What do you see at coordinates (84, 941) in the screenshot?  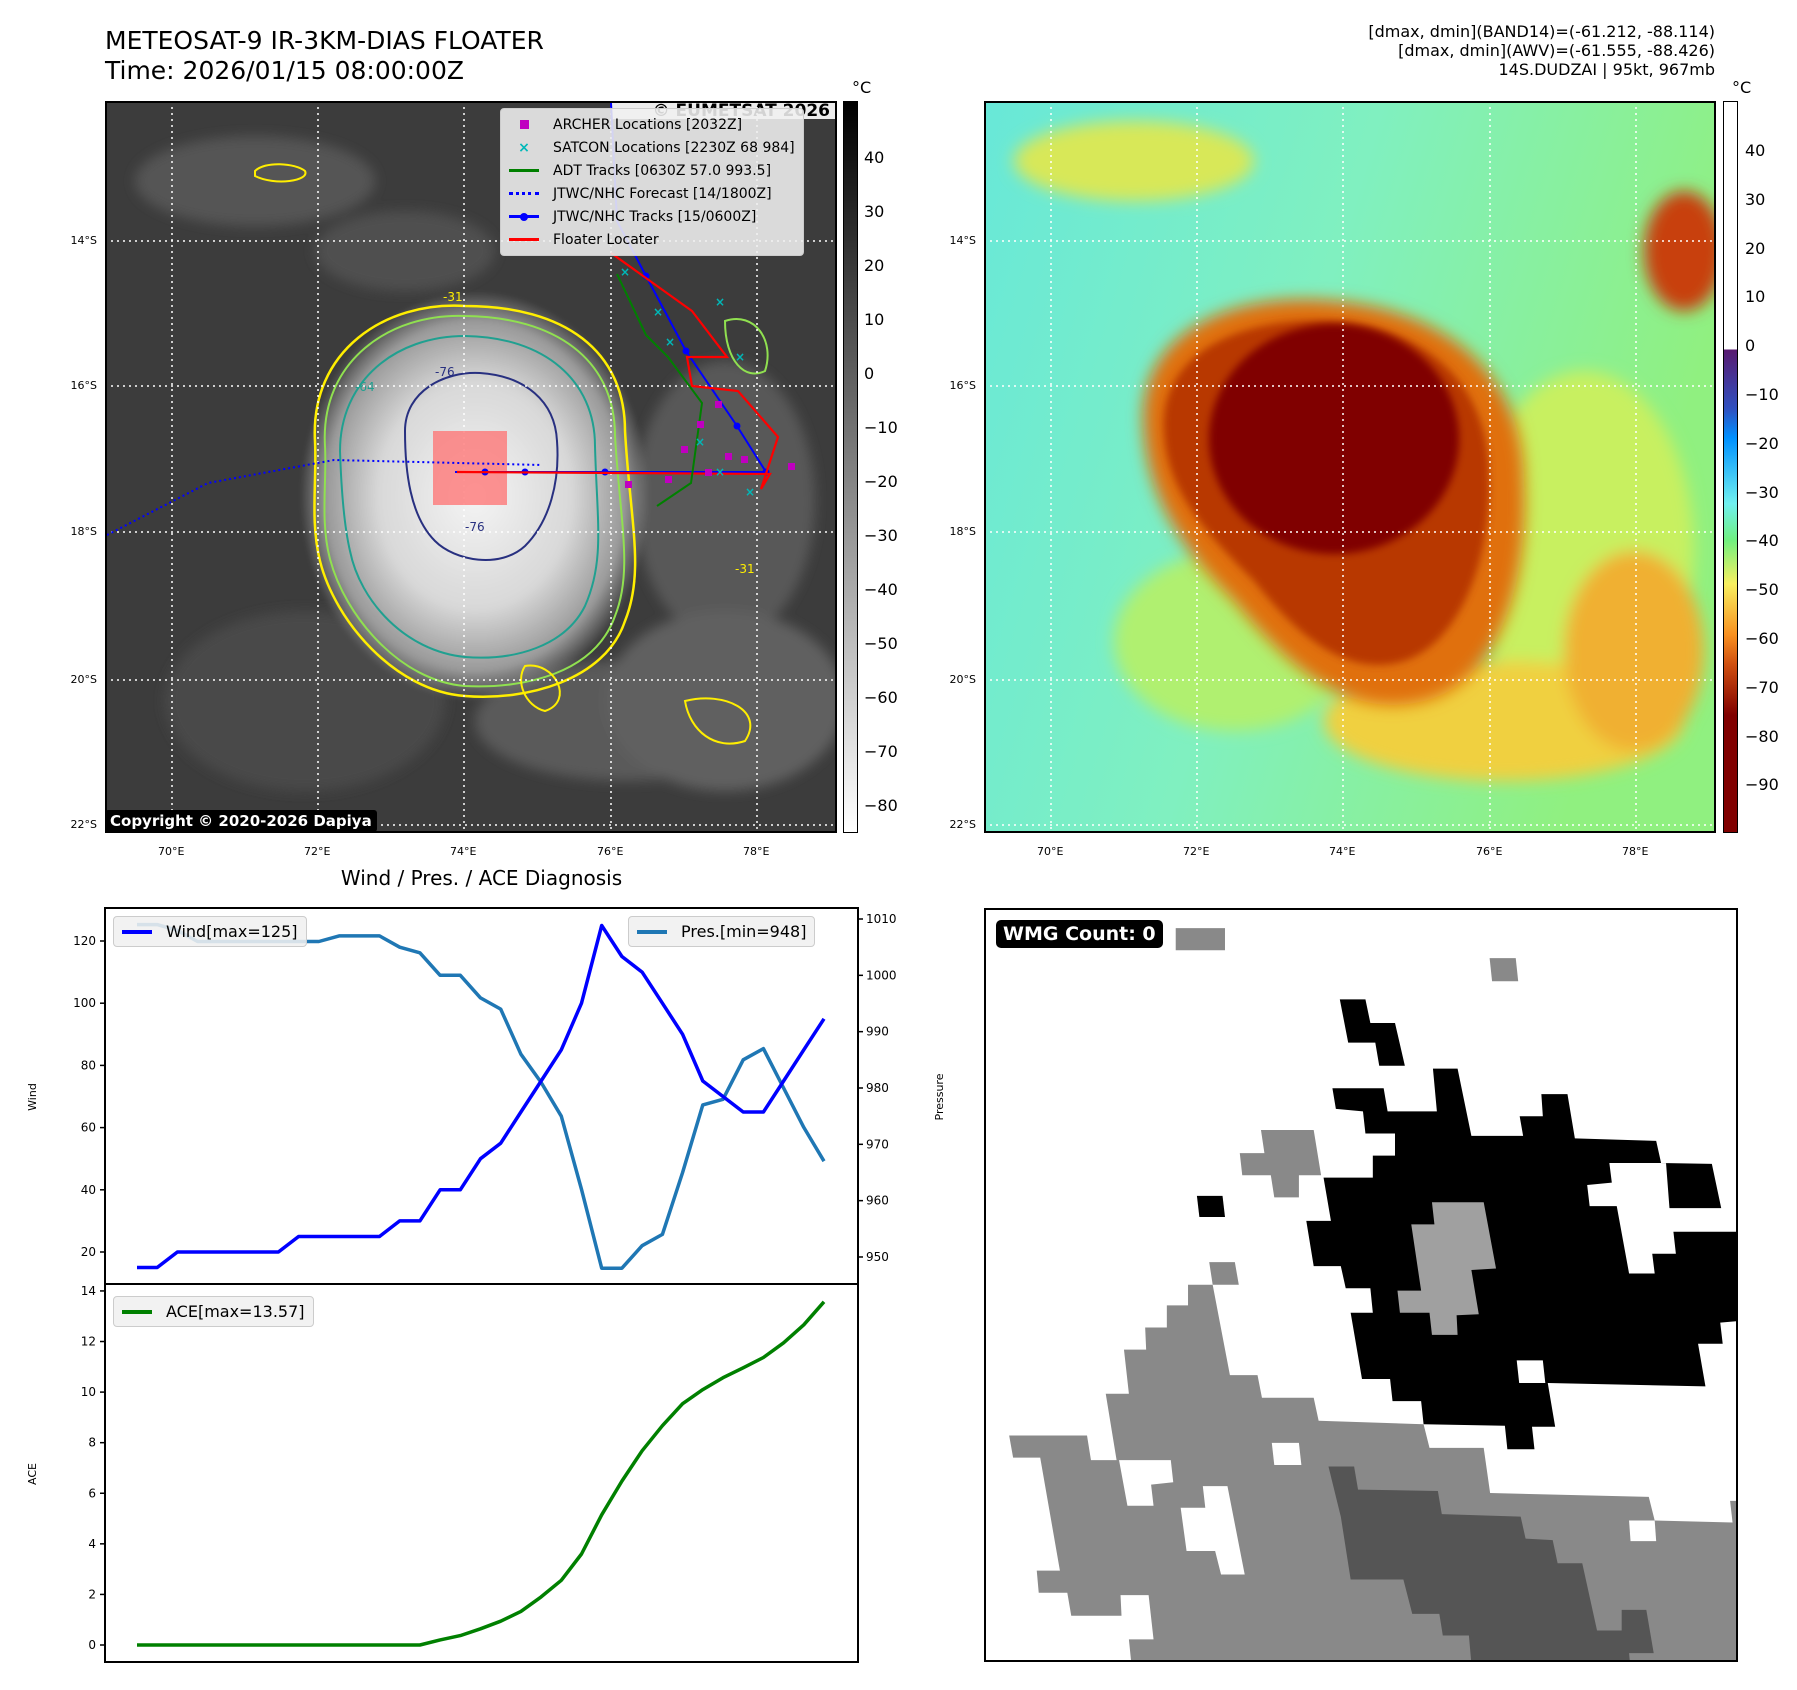 I see `wind-tick-label: 120` at bounding box center [84, 941].